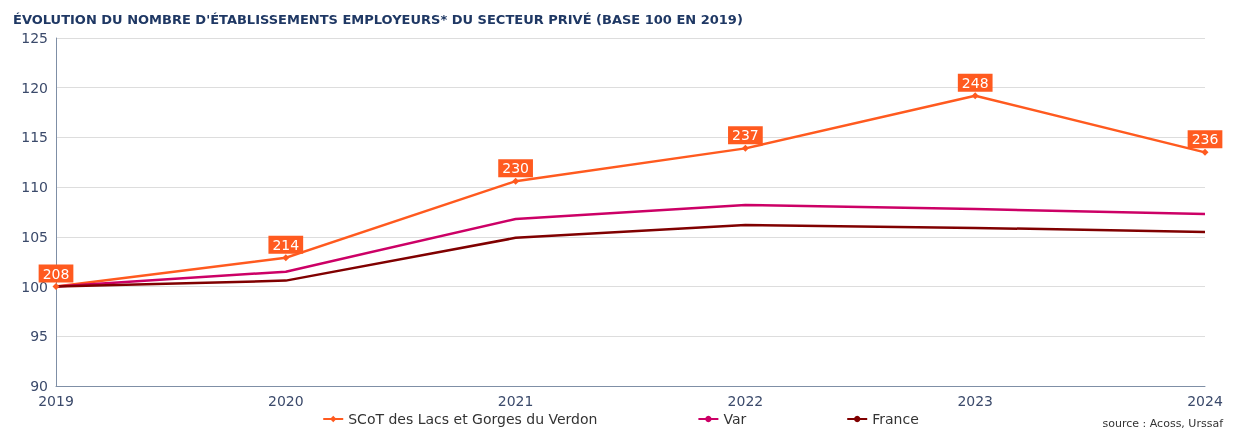 This screenshot has height=439, width=1241. What do you see at coordinates (34, 38) in the screenshot?
I see `y-tick-label: 125` at bounding box center [34, 38].